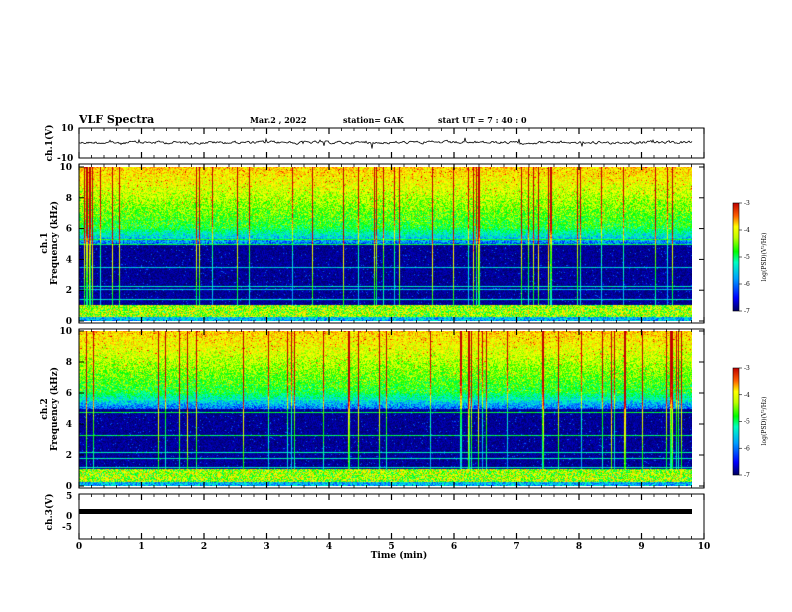 The image size is (792, 612). Describe the element at coordinates (69, 517) in the screenshot. I see `ch3-ytick-mid: 0` at that location.